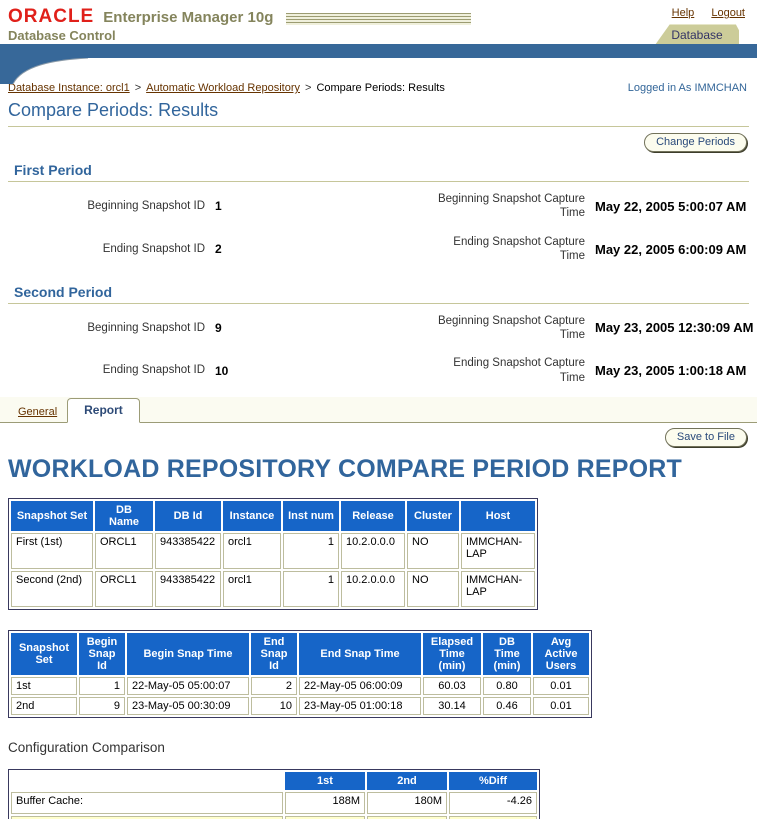  Describe the element at coordinates (218, 206) in the screenshot. I see `begin-snapshot-id-value: 1` at that location.